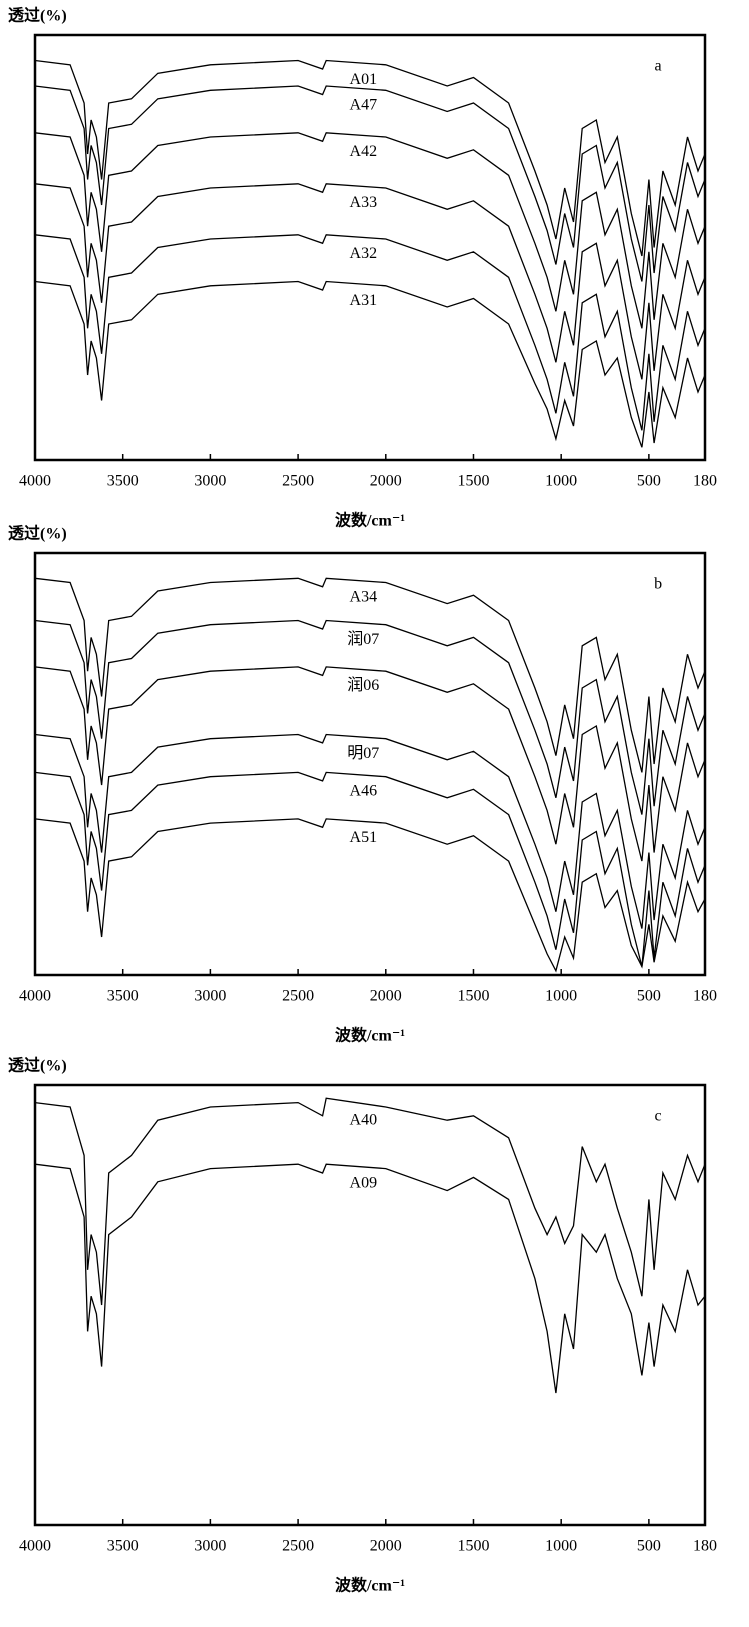  I want to click on series-label: A51, so click(364, 837).